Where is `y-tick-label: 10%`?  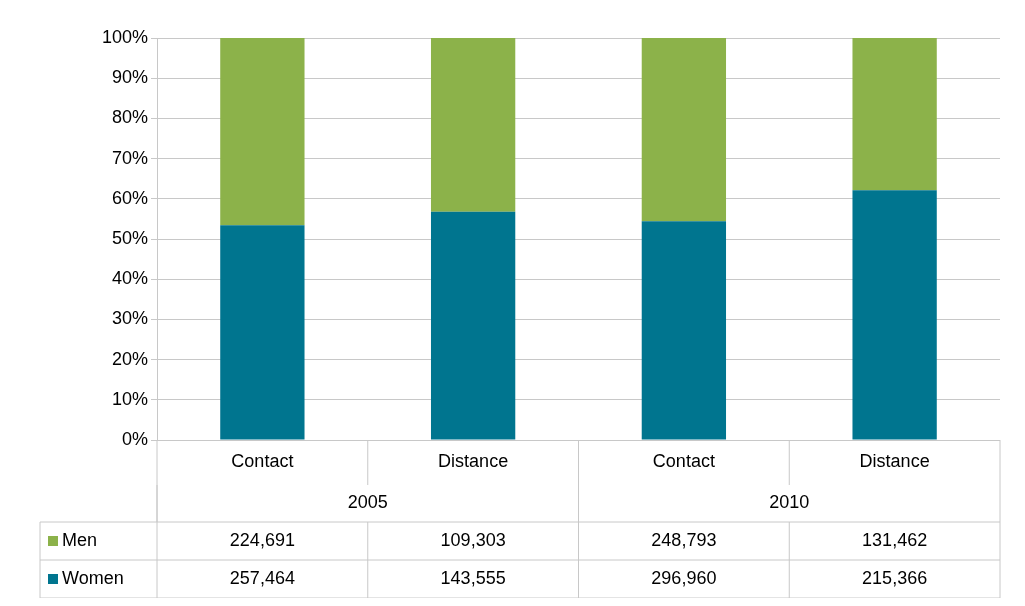 y-tick-label: 10% is located at coordinates (129, 398).